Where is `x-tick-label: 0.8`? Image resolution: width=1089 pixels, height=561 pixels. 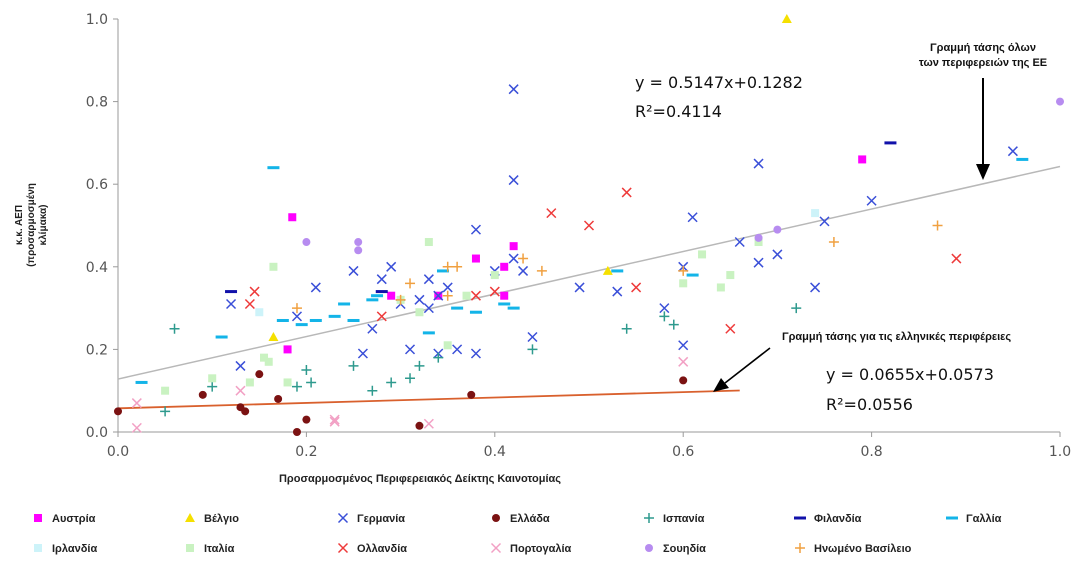 x-tick-label: 0.8 is located at coordinates (871, 452).